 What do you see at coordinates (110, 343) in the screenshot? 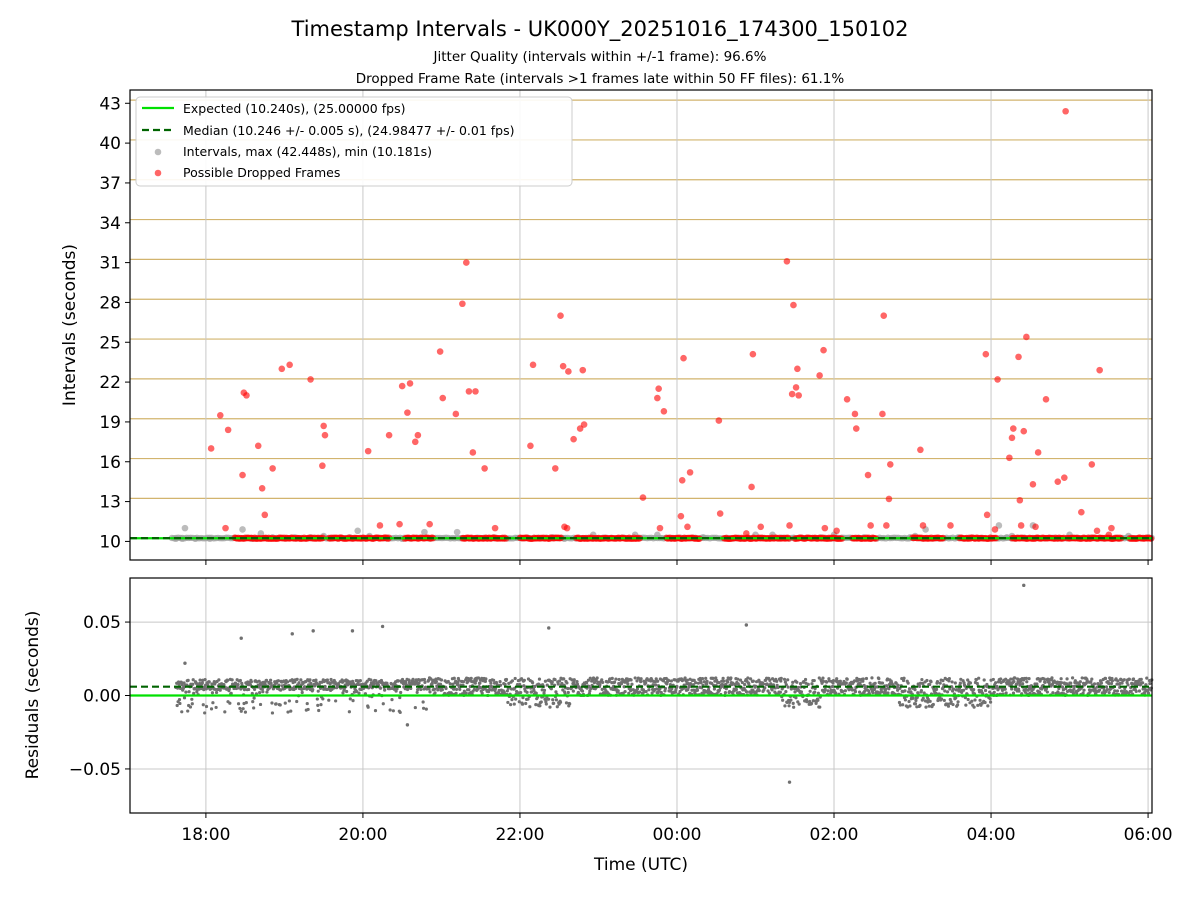
I see `y-tick-label: 25` at bounding box center [110, 343].